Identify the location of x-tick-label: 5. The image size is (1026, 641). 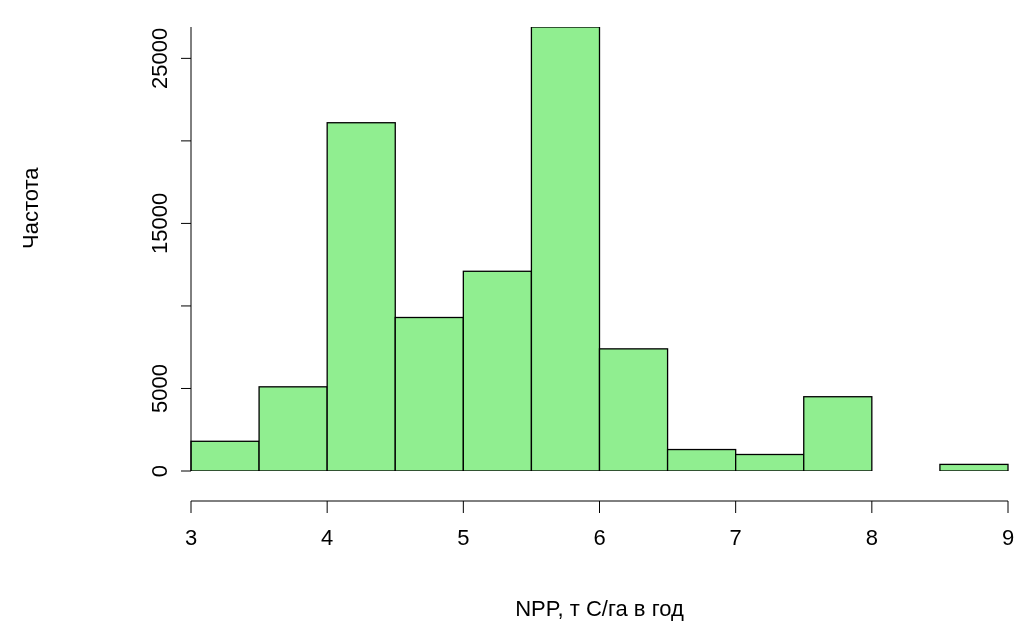
(463, 537).